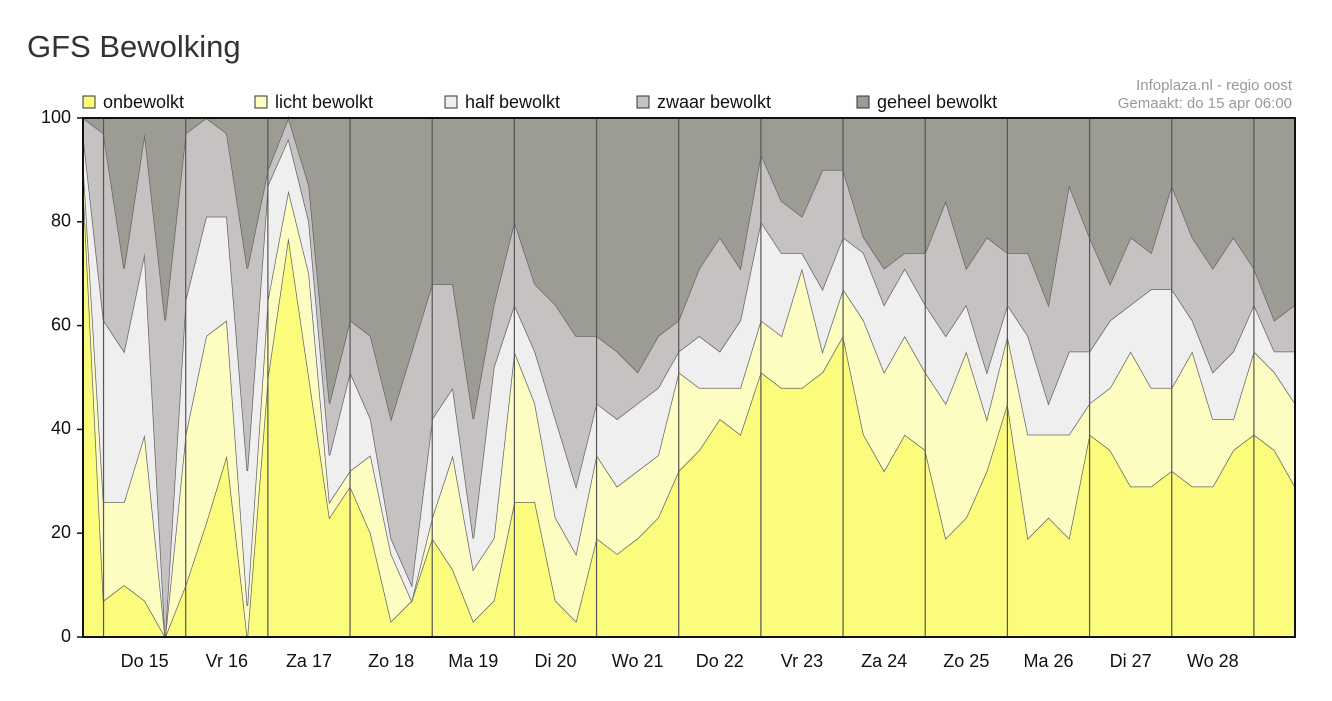 The width and height of the screenshot is (1332, 701). Describe the element at coordinates (309, 661) in the screenshot. I see `x-tick-label: Za 17` at that location.